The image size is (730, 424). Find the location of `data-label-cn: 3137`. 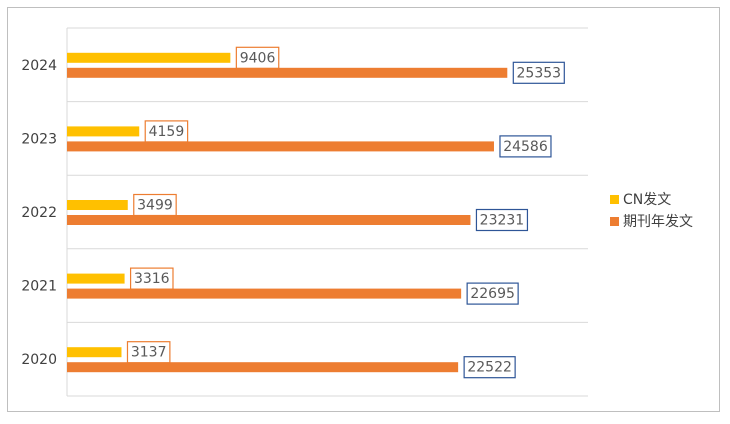

data-label-cn: 3137 is located at coordinates (149, 353).